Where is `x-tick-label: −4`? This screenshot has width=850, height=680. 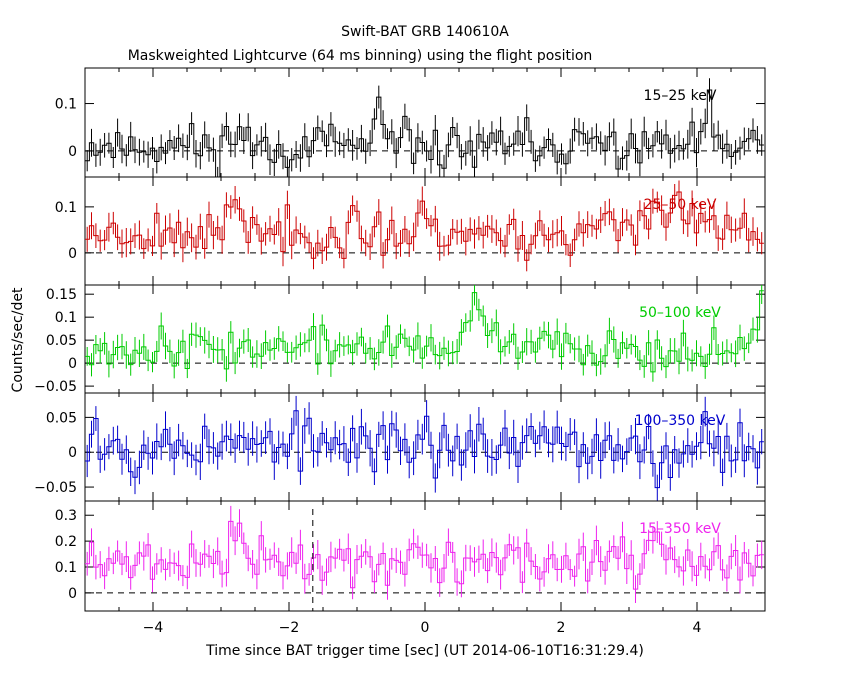 x-tick-label: −4 is located at coordinates (153, 628).